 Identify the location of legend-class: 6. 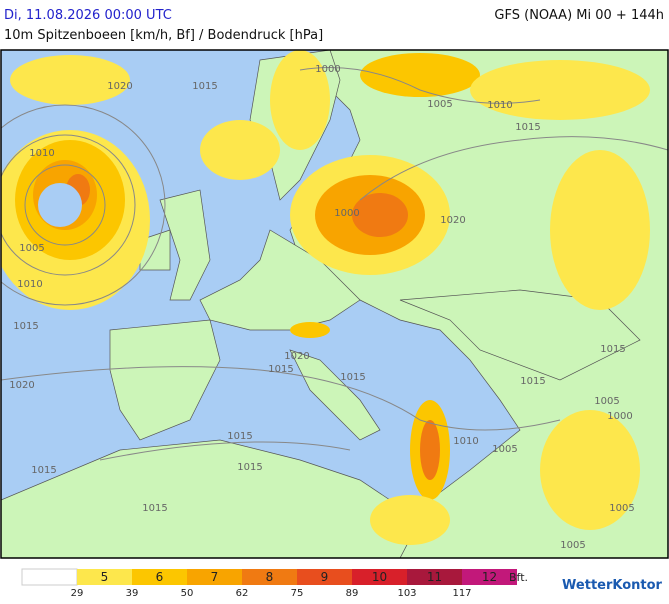
(160, 577).